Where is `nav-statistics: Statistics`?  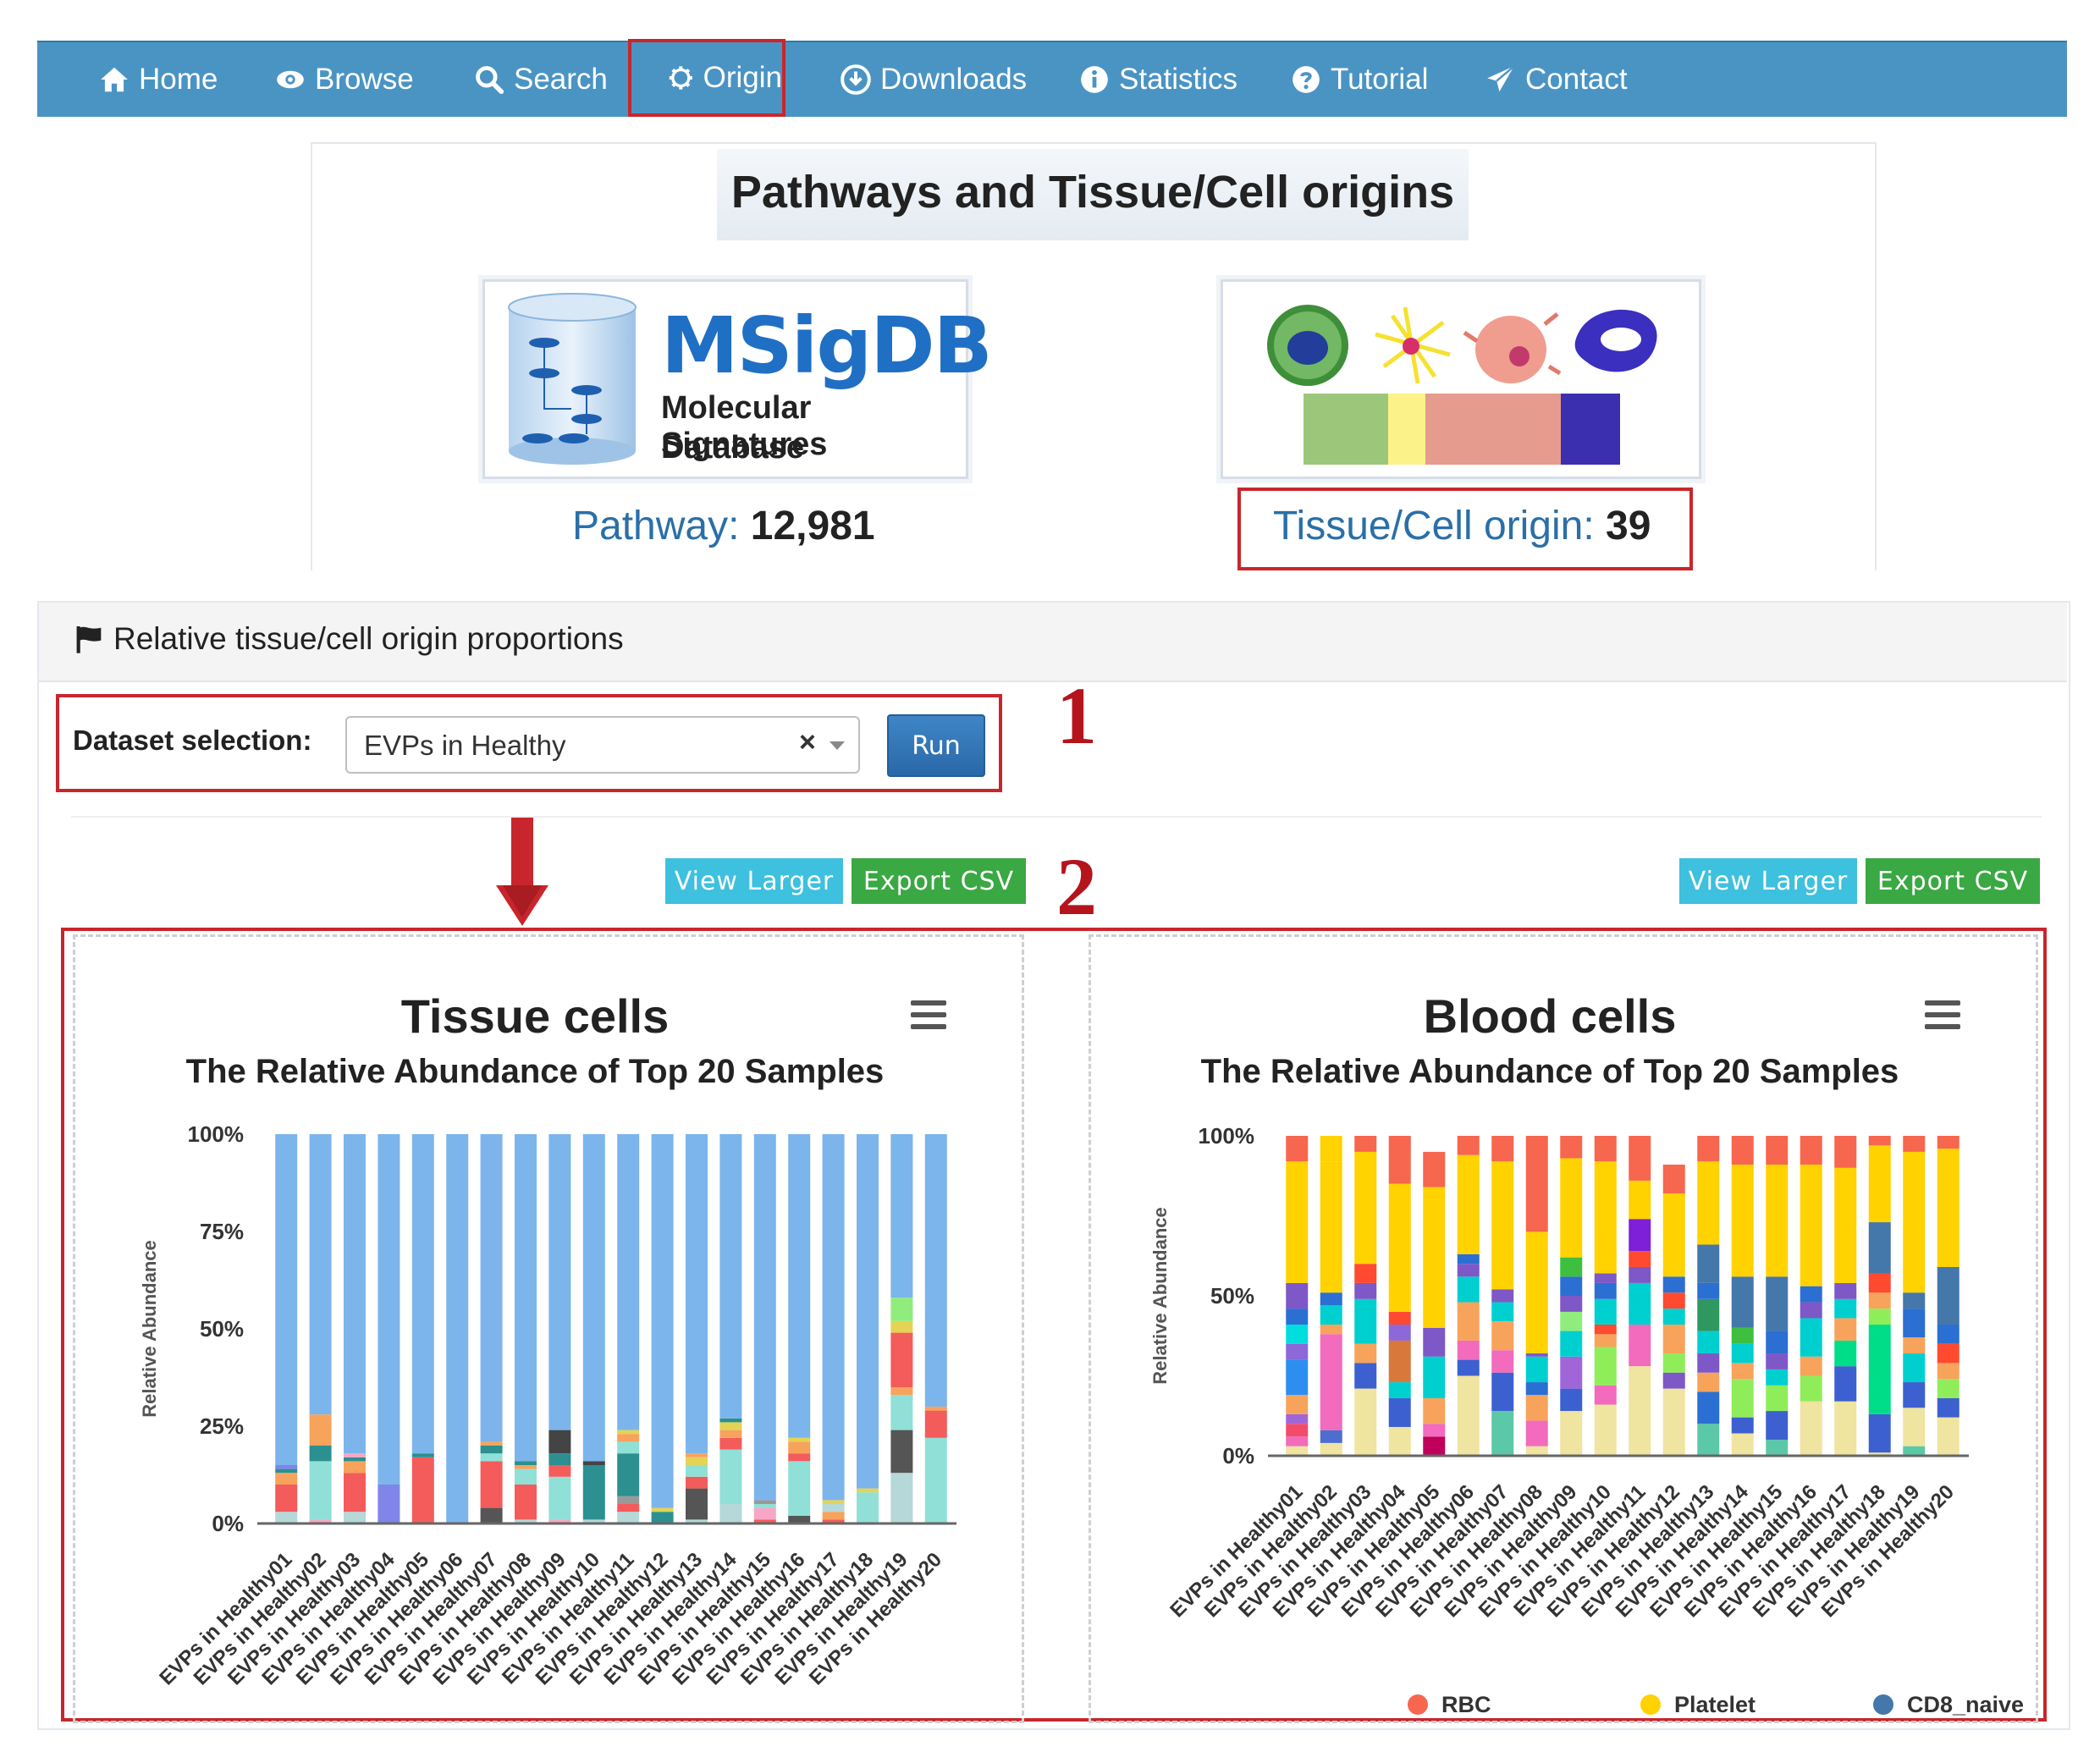
nav-statistics: Statistics is located at coordinates (1158, 79).